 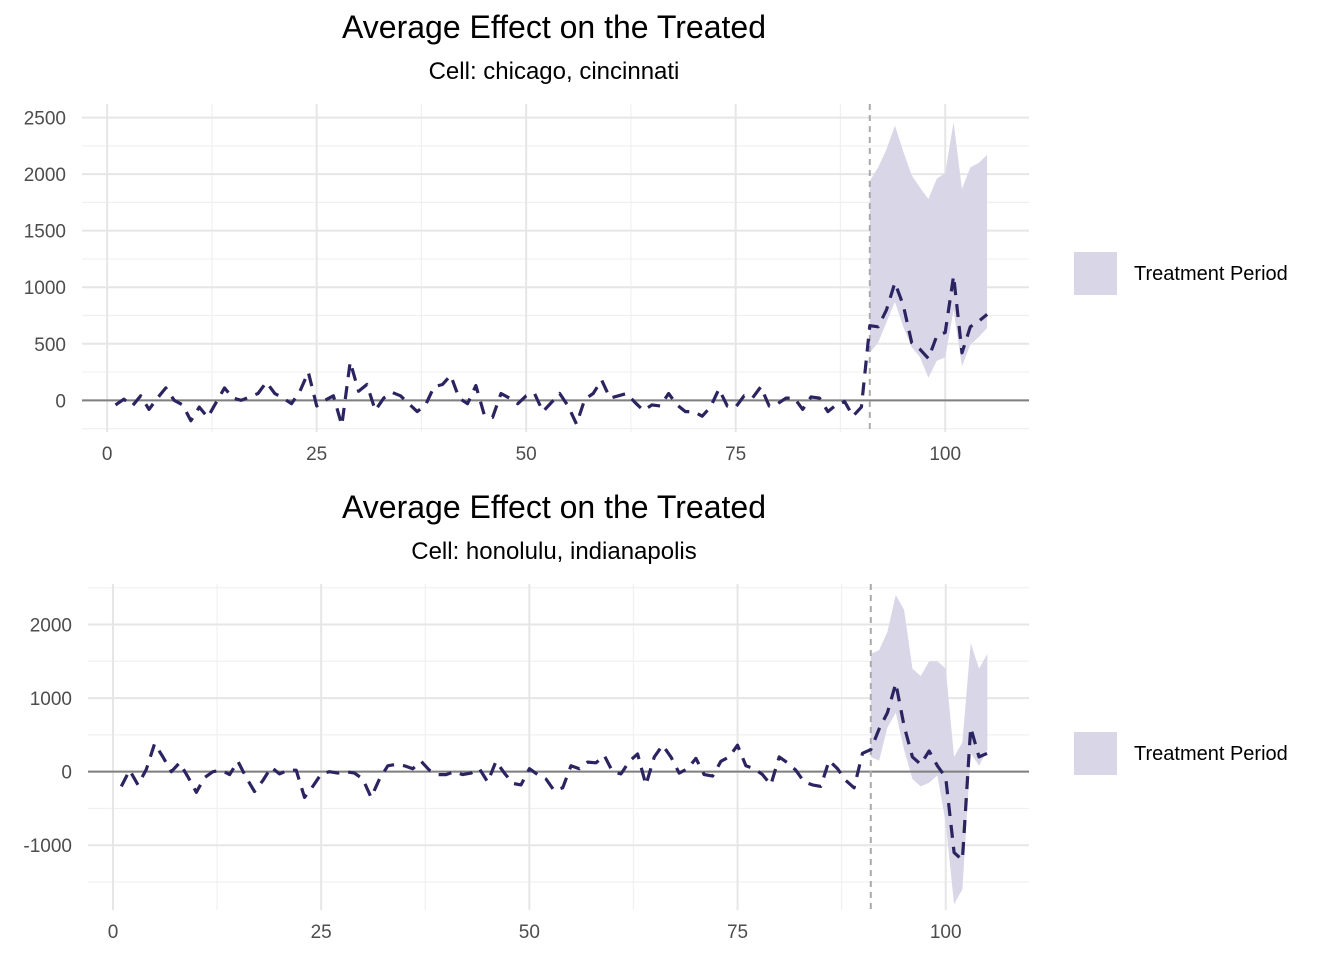 I want to click on chart-subtitle: Cell: honolulu, indianapolis, so click(x=554, y=551).